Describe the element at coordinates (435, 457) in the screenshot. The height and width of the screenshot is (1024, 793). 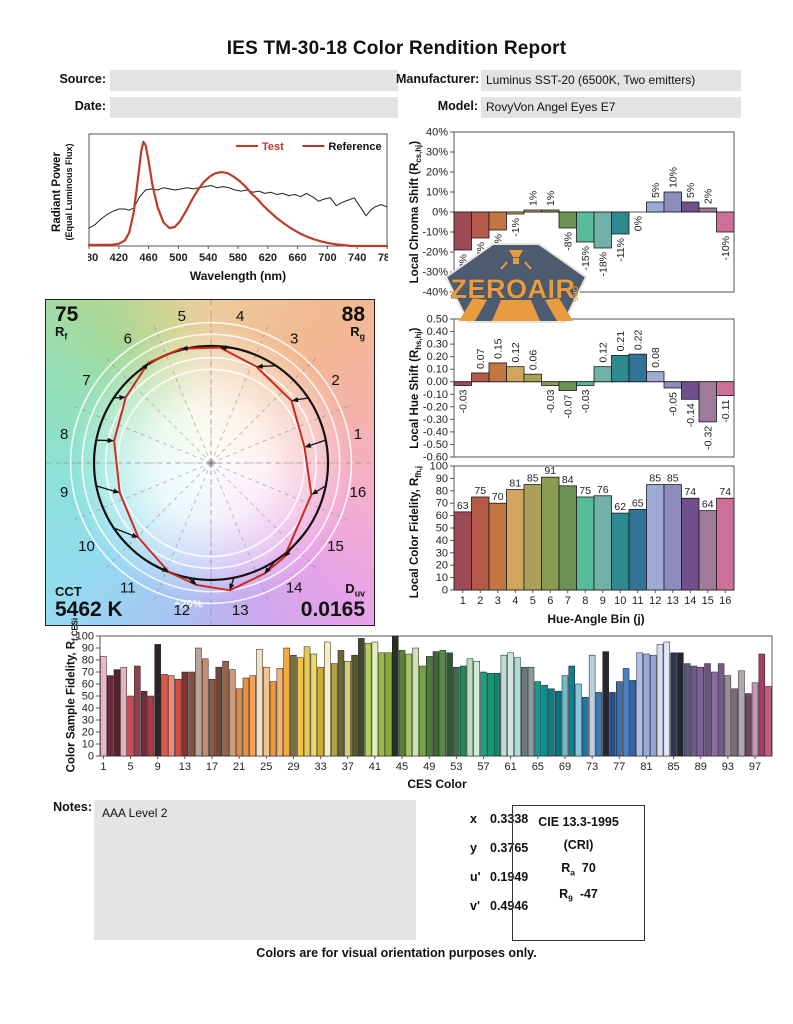
I see `svg-text: -0.60` at that location.